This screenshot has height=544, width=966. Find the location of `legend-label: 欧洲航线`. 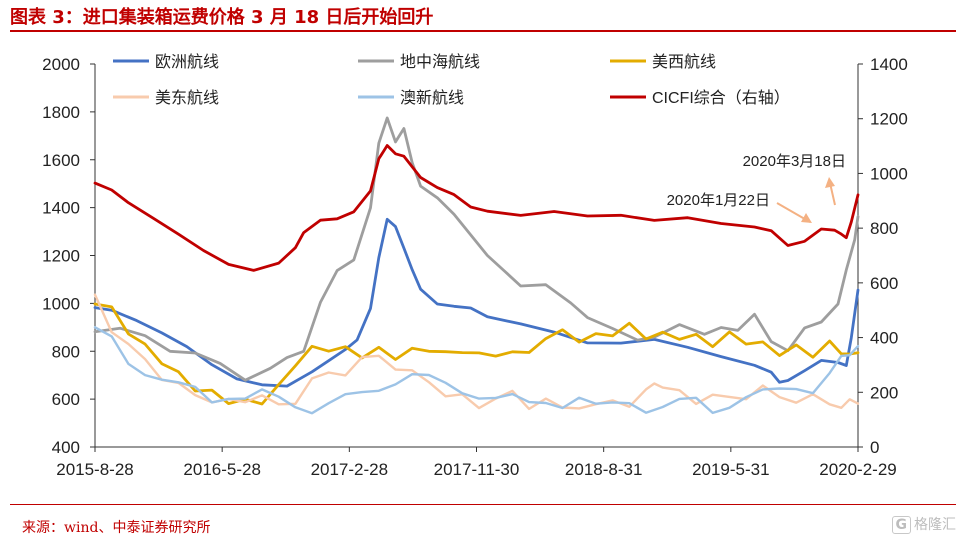

legend-label: 欧洲航线 is located at coordinates (187, 62).